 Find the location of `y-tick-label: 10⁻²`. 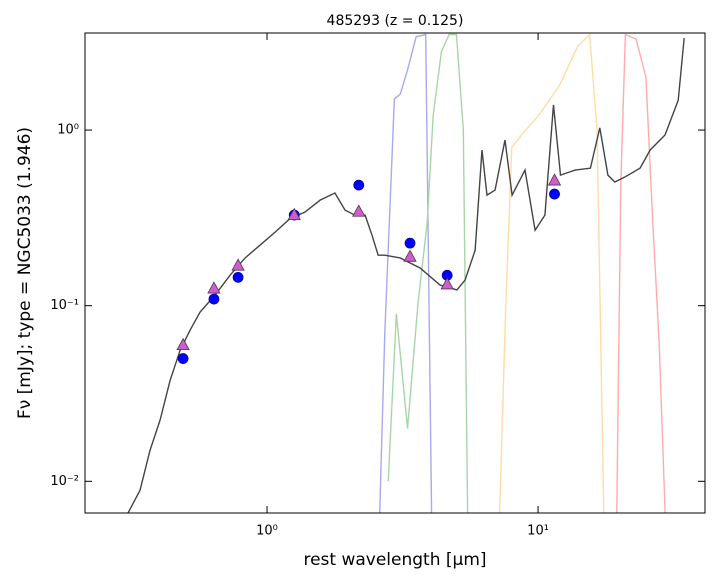

y-tick-label: 10⁻² is located at coordinates (64, 481).